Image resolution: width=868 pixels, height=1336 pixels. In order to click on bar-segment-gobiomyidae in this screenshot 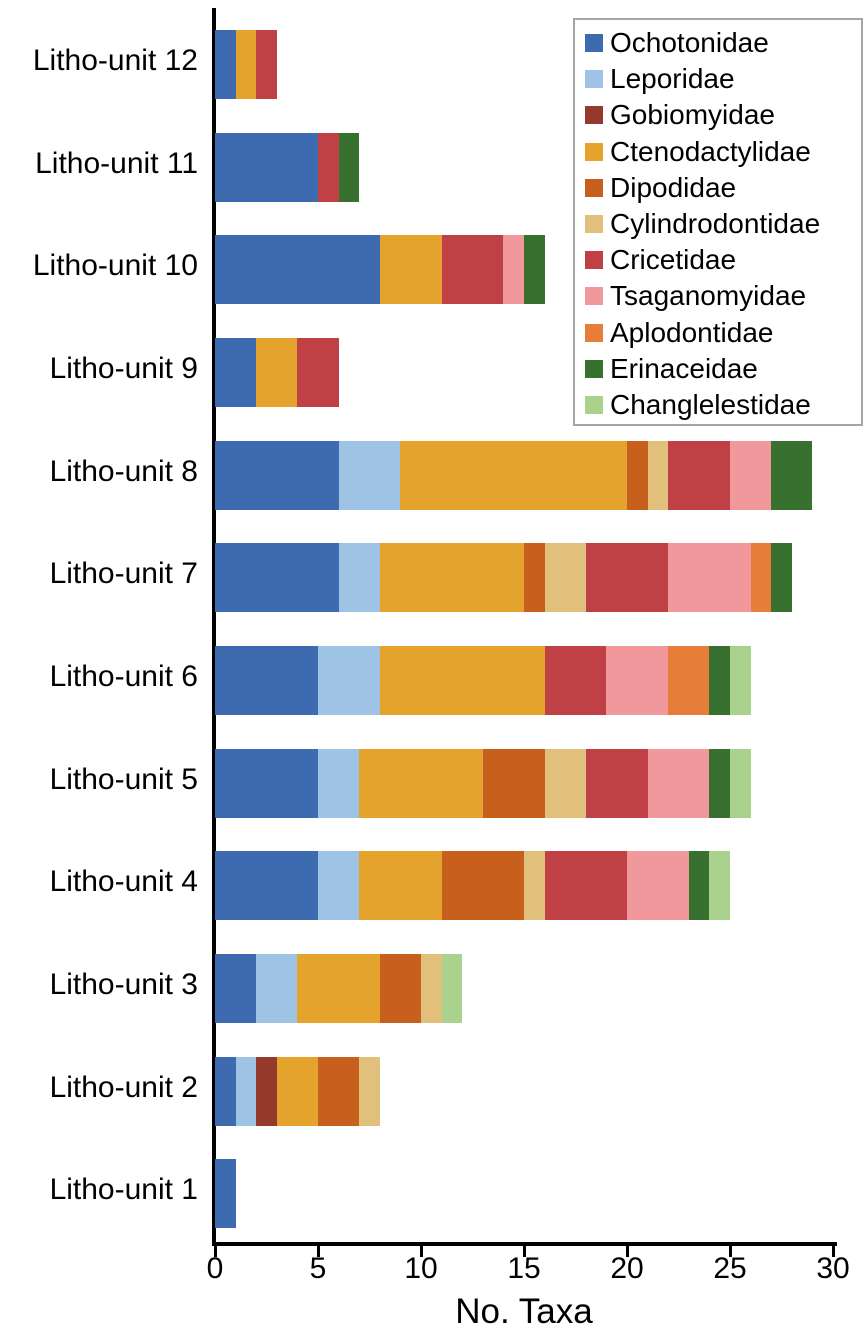, I will do `click(266, 1091)`.